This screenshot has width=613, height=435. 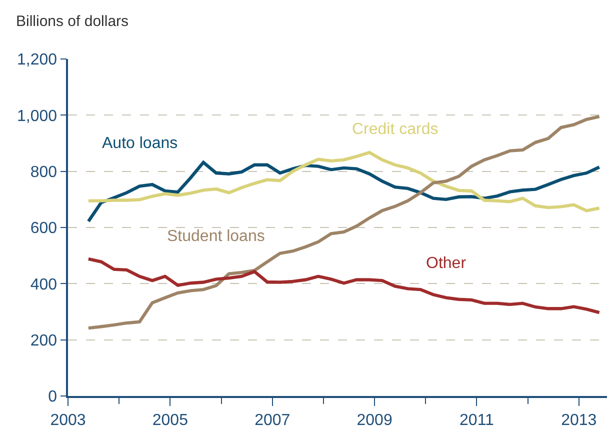 What do you see at coordinates (272, 420) in the screenshot?
I see `x-tick-label: 2007` at bounding box center [272, 420].